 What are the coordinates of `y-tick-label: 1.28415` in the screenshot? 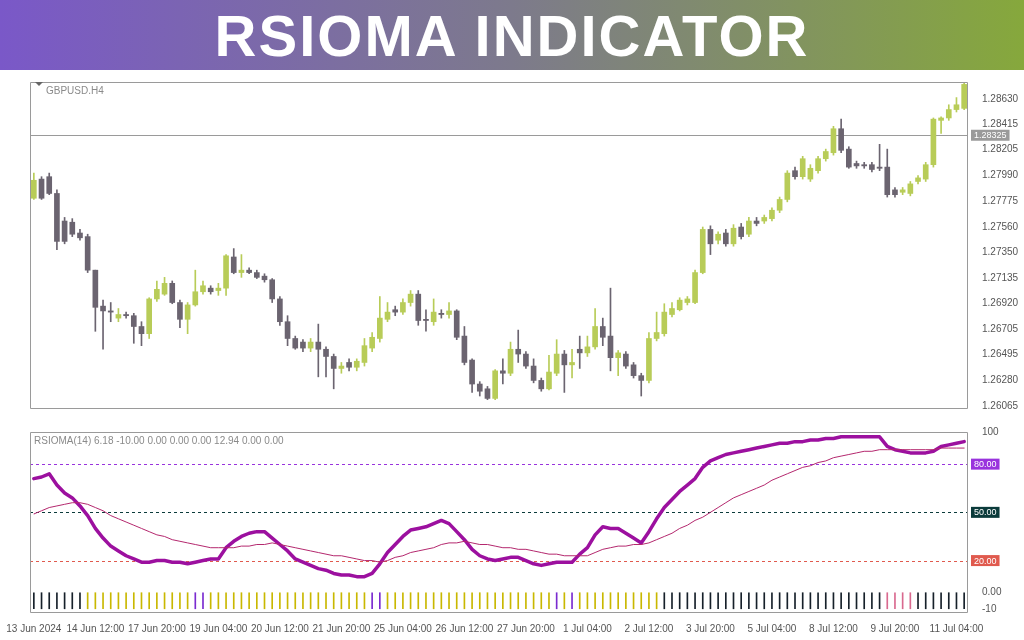 It's located at (1000, 124).